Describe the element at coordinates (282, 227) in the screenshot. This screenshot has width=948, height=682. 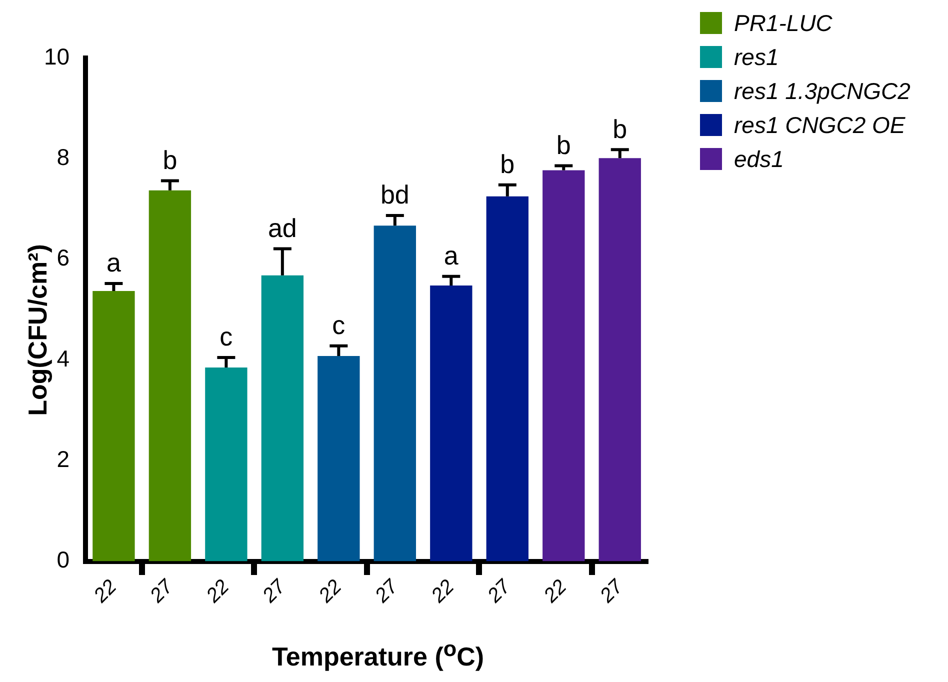
I see `data-label: ad` at that location.